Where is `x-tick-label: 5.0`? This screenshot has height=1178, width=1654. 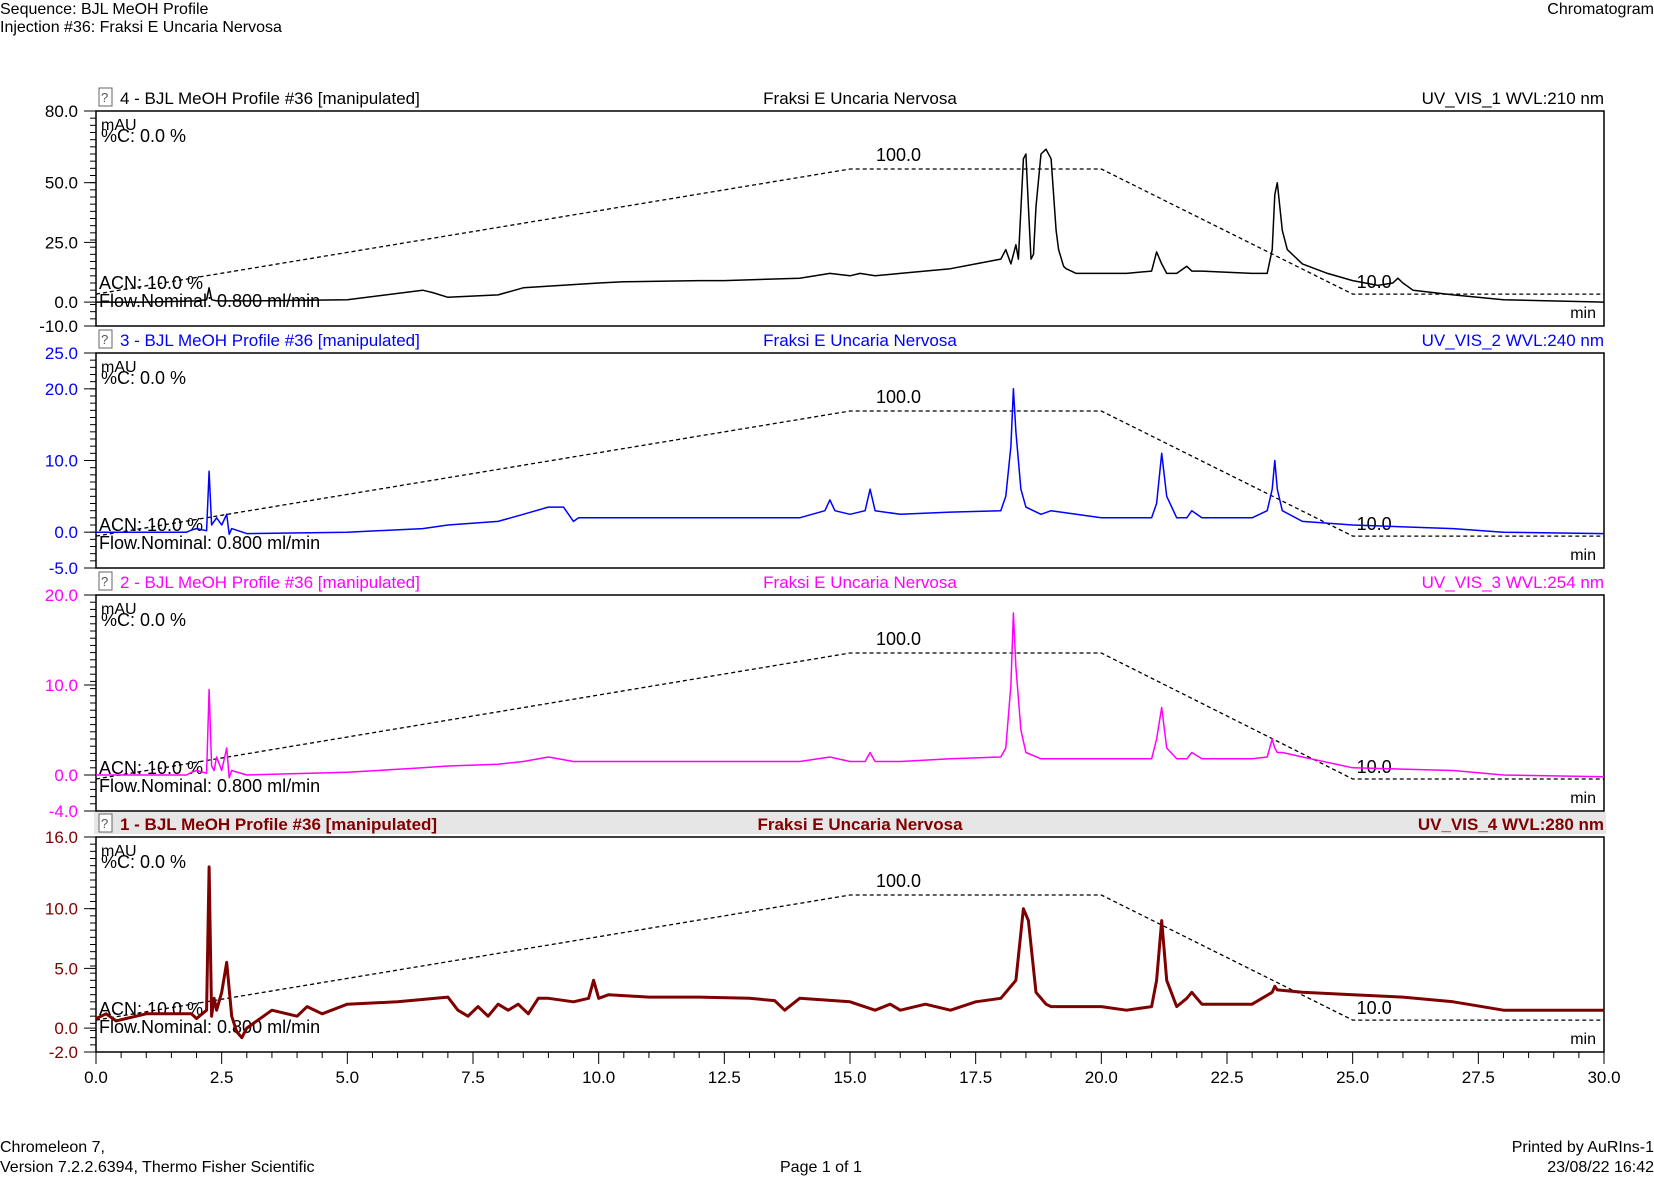 x-tick-label: 5.0 is located at coordinates (348, 1077).